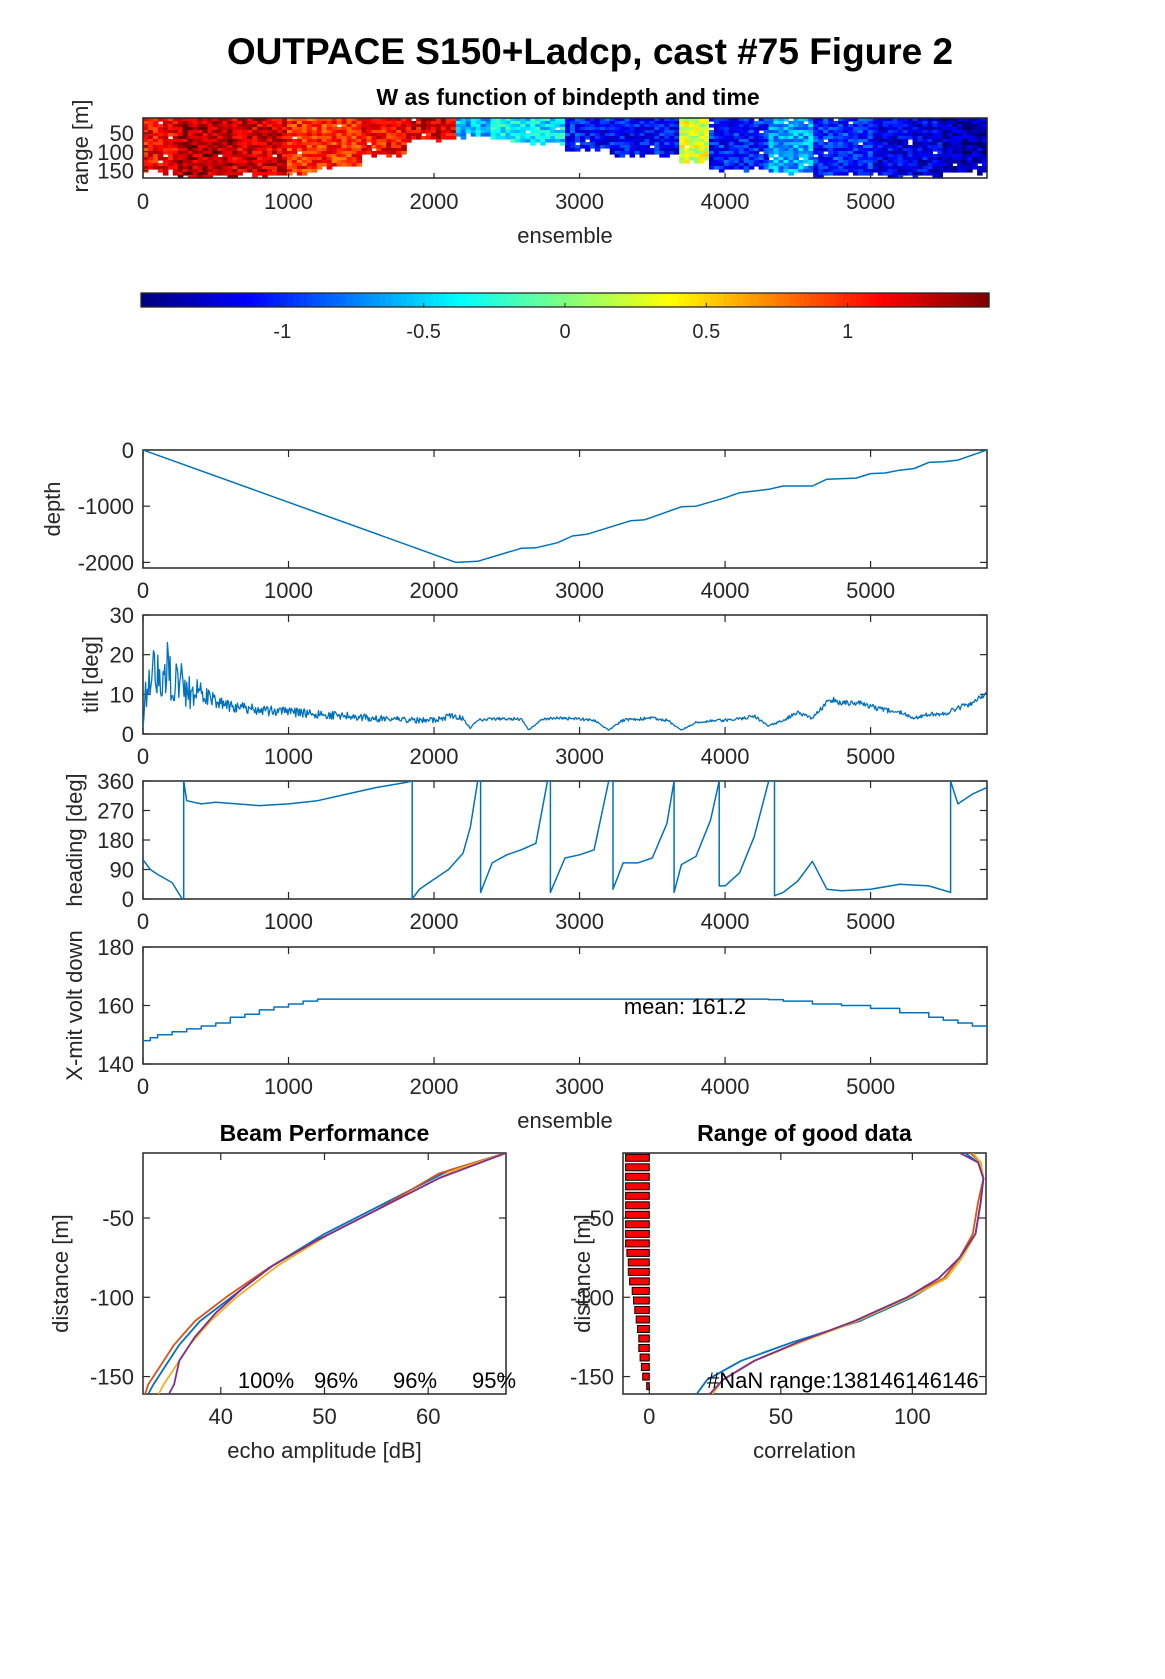  Describe the element at coordinates (640, 1290) in the screenshot. I see `nan-bar` at that location.